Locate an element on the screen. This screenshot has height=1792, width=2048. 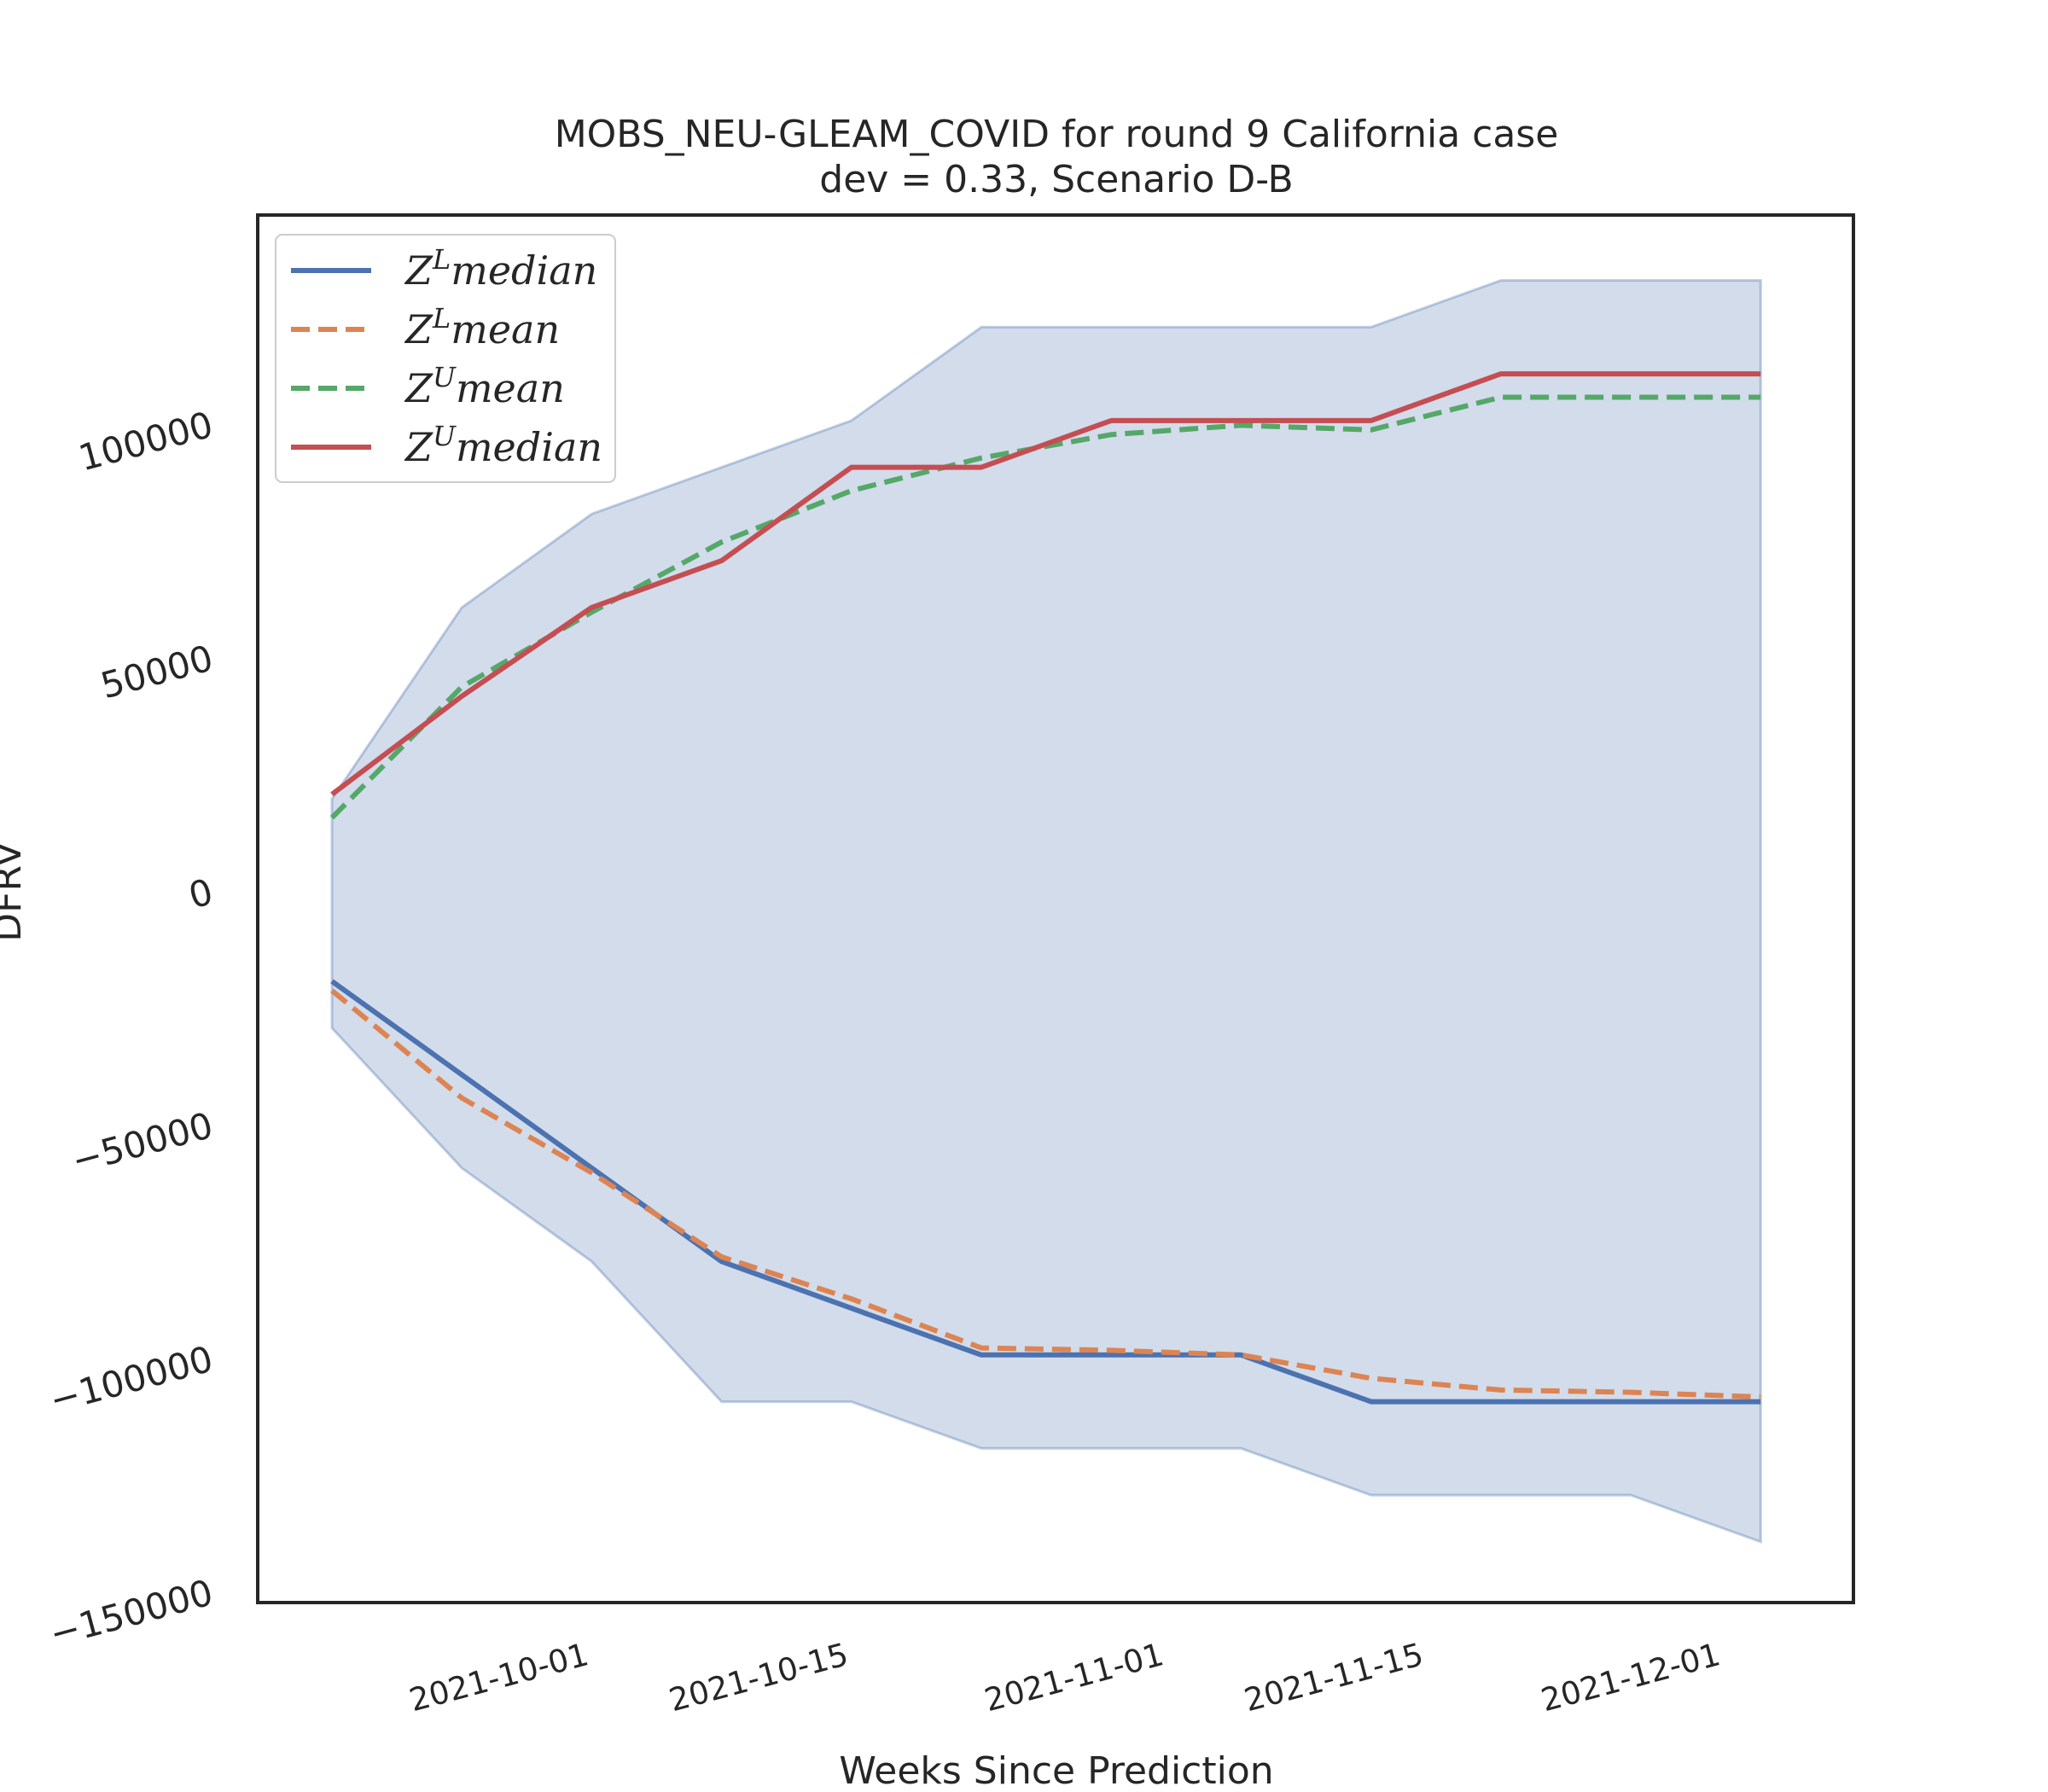
x-tick-label: 2021-11-01 is located at coordinates (1073, 1677).